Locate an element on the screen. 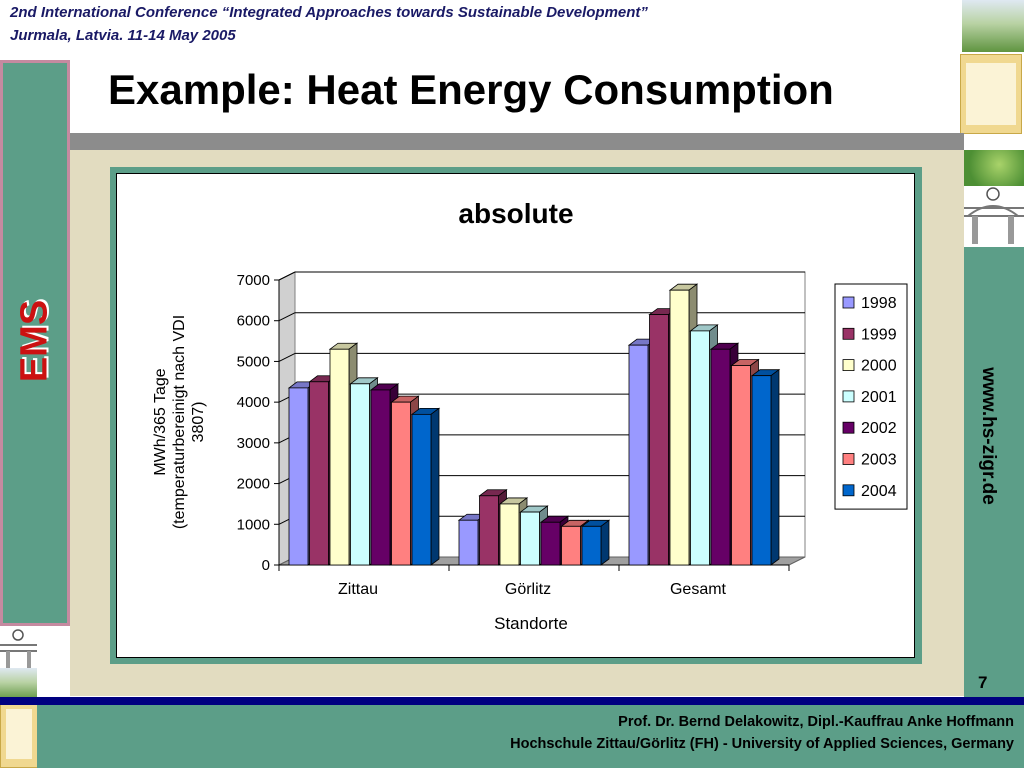 The image size is (1024, 768). legend-label: 2002 is located at coordinates (879, 428).